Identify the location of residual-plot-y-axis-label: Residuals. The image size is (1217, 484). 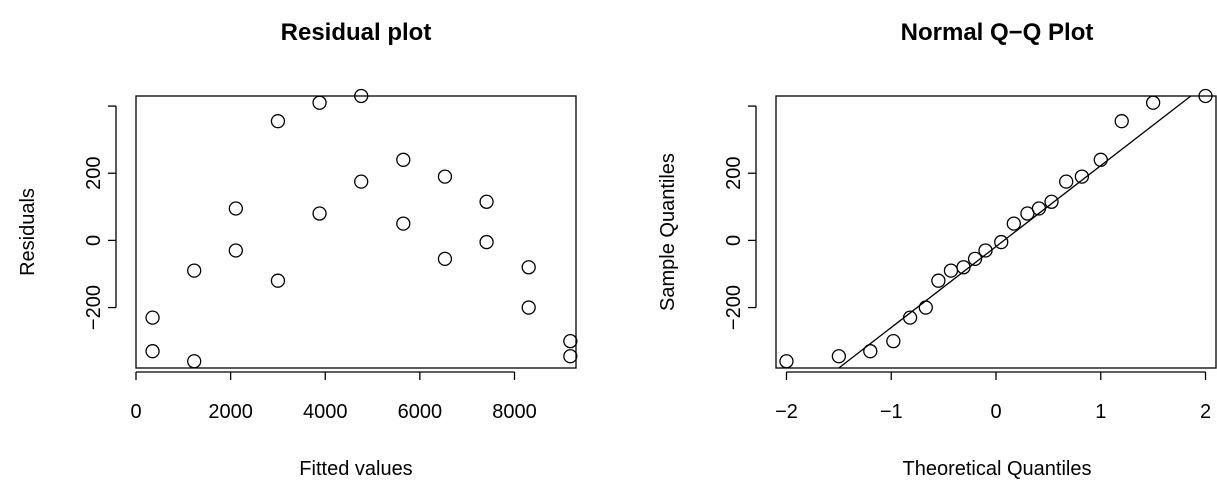
(28, 232).